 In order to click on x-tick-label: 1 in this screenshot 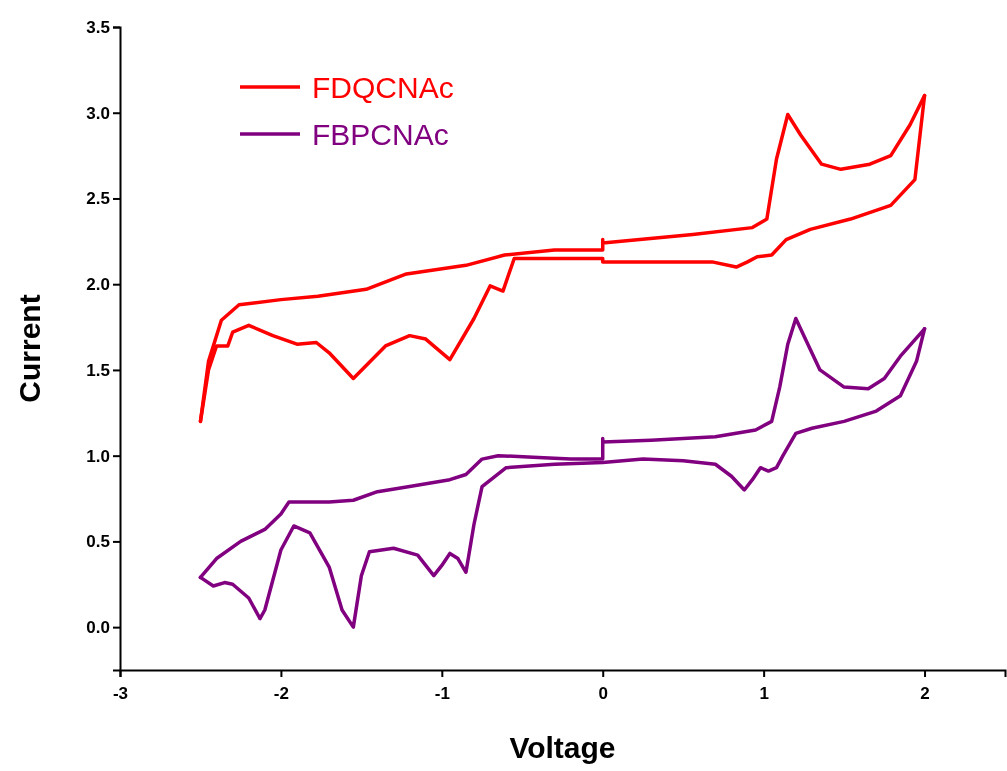, I will do `click(764, 693)`.